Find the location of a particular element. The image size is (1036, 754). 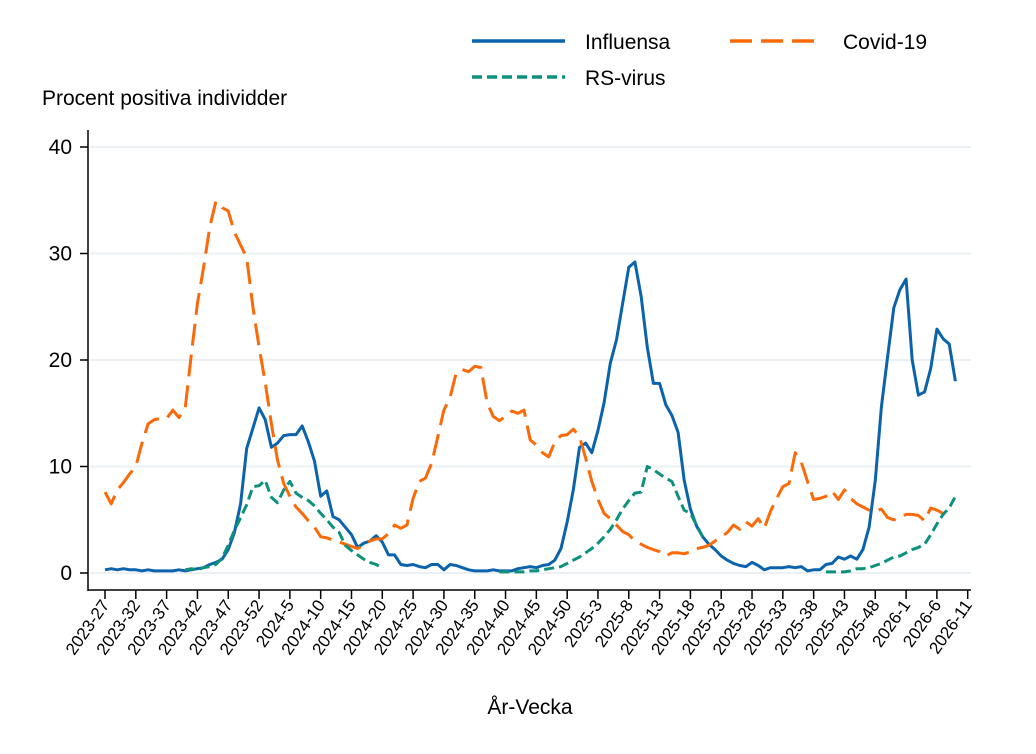

series-line-rs-virus is located at coordinates (570, 519).